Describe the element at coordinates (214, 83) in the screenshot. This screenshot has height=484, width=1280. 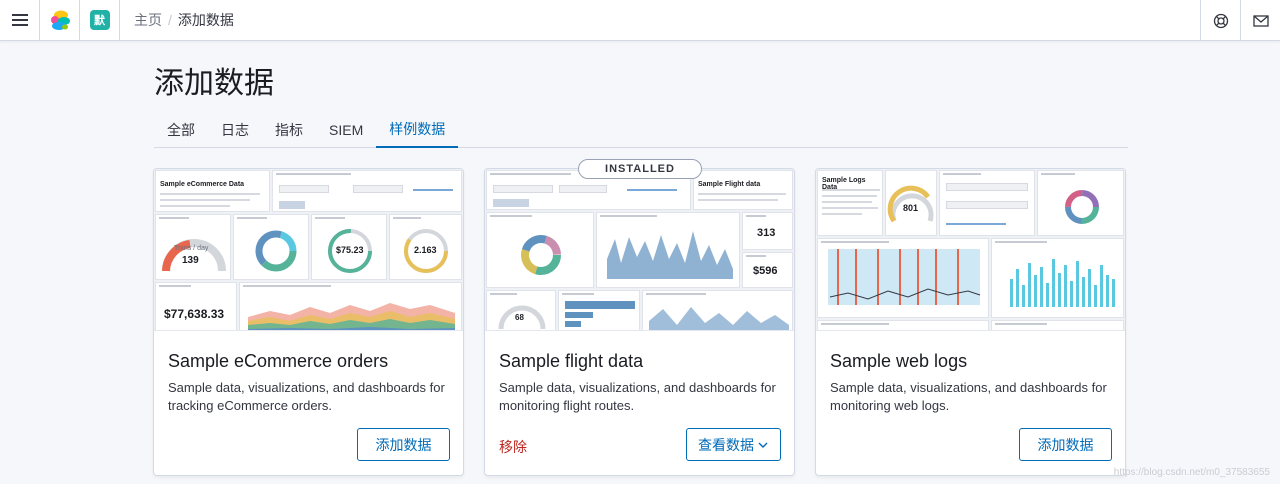
I see `page-title: 添加数据` at that location.